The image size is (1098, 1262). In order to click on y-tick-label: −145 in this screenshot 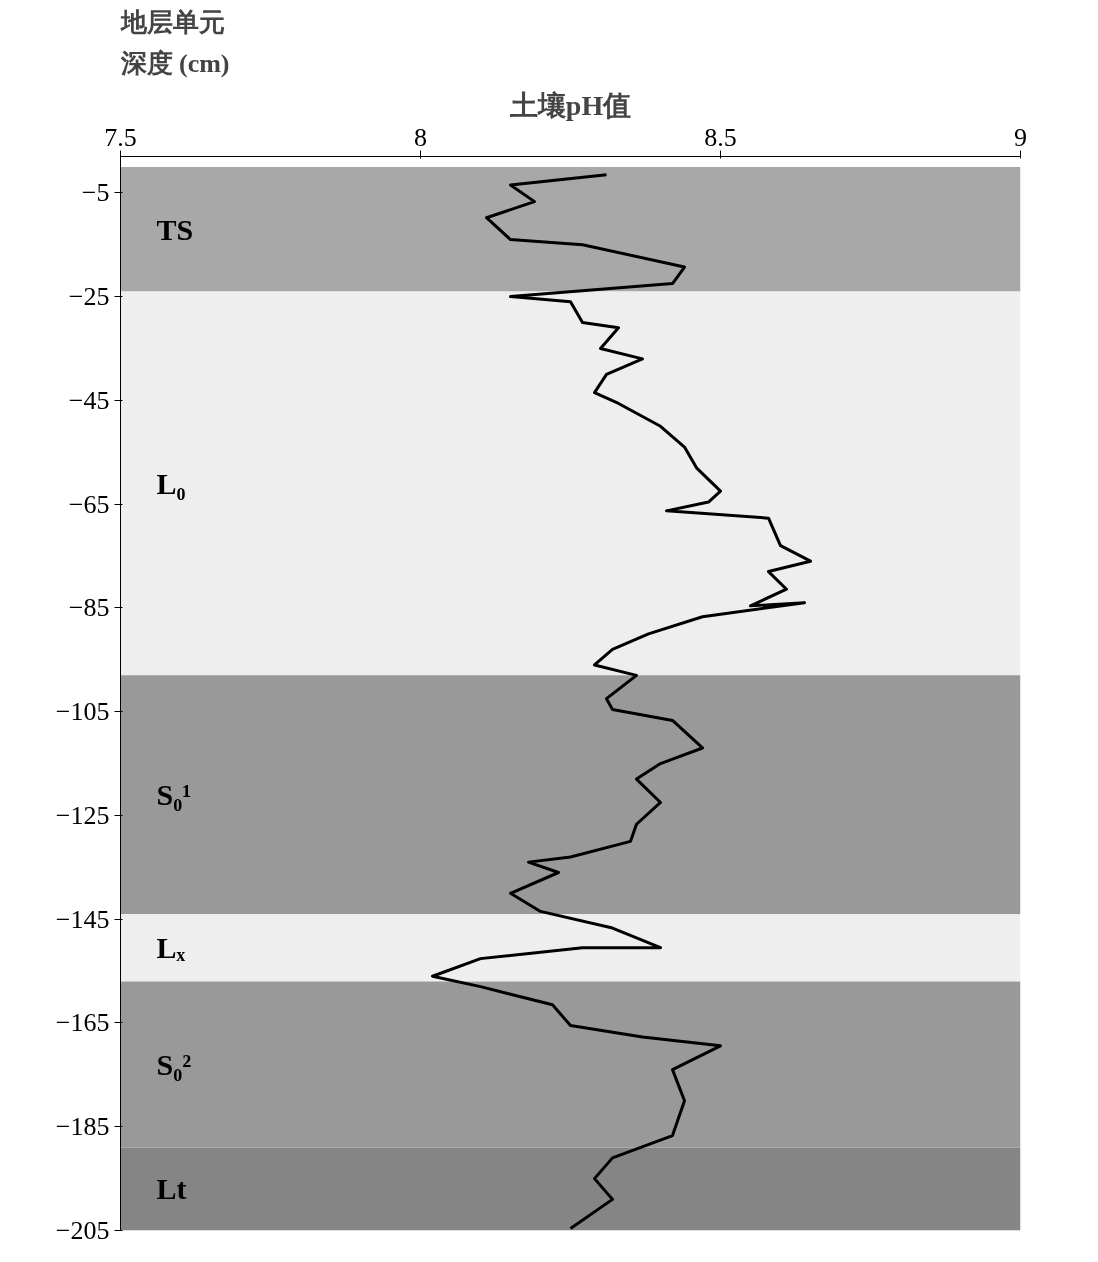, I will do `click(82, 919)`.